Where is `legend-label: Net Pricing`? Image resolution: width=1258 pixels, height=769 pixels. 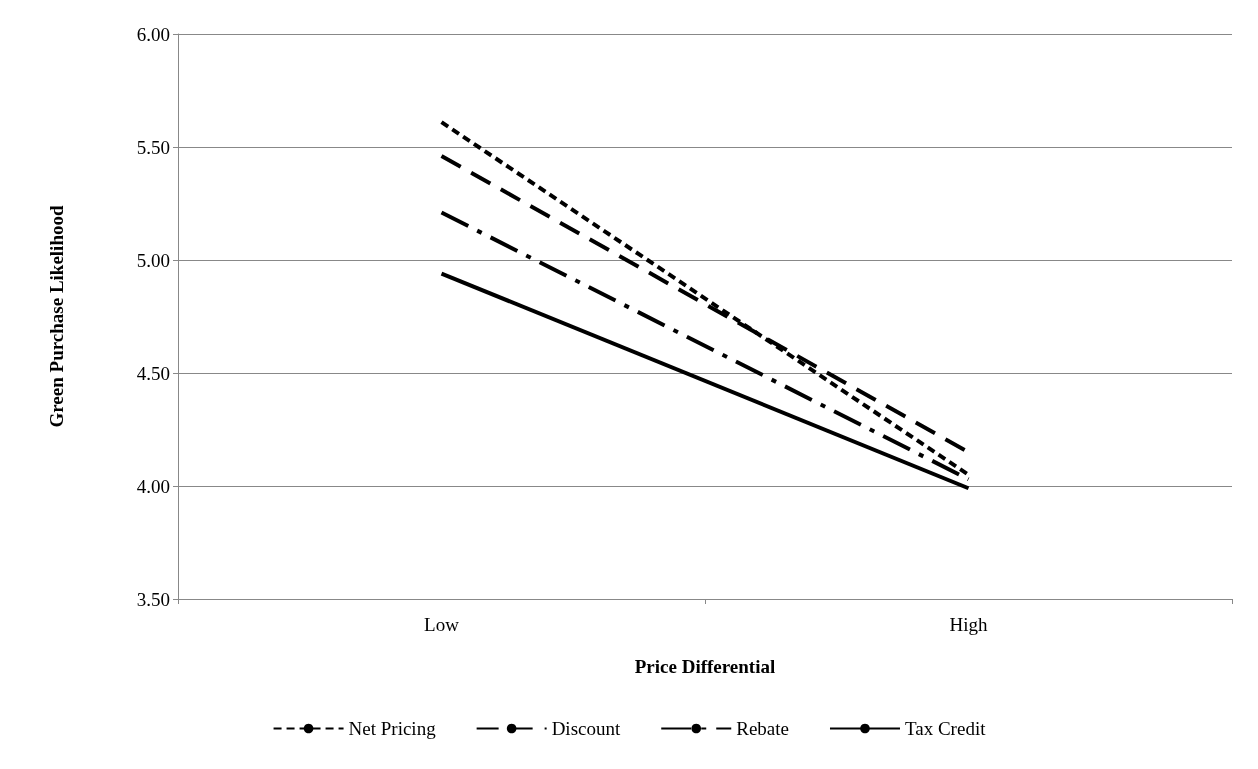
legend-label: Net Pricing is located at coordinates (392, 728).